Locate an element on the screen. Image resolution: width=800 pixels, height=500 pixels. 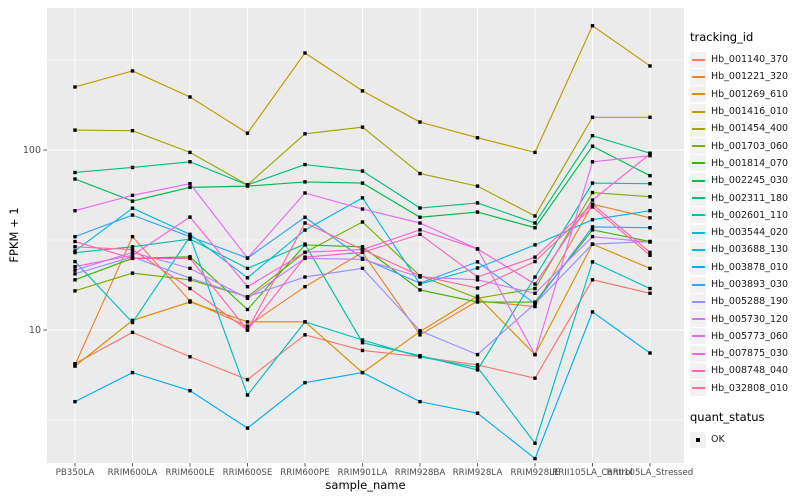
x-tick-label: RRIM928BA is located at coordinates (420, 473).